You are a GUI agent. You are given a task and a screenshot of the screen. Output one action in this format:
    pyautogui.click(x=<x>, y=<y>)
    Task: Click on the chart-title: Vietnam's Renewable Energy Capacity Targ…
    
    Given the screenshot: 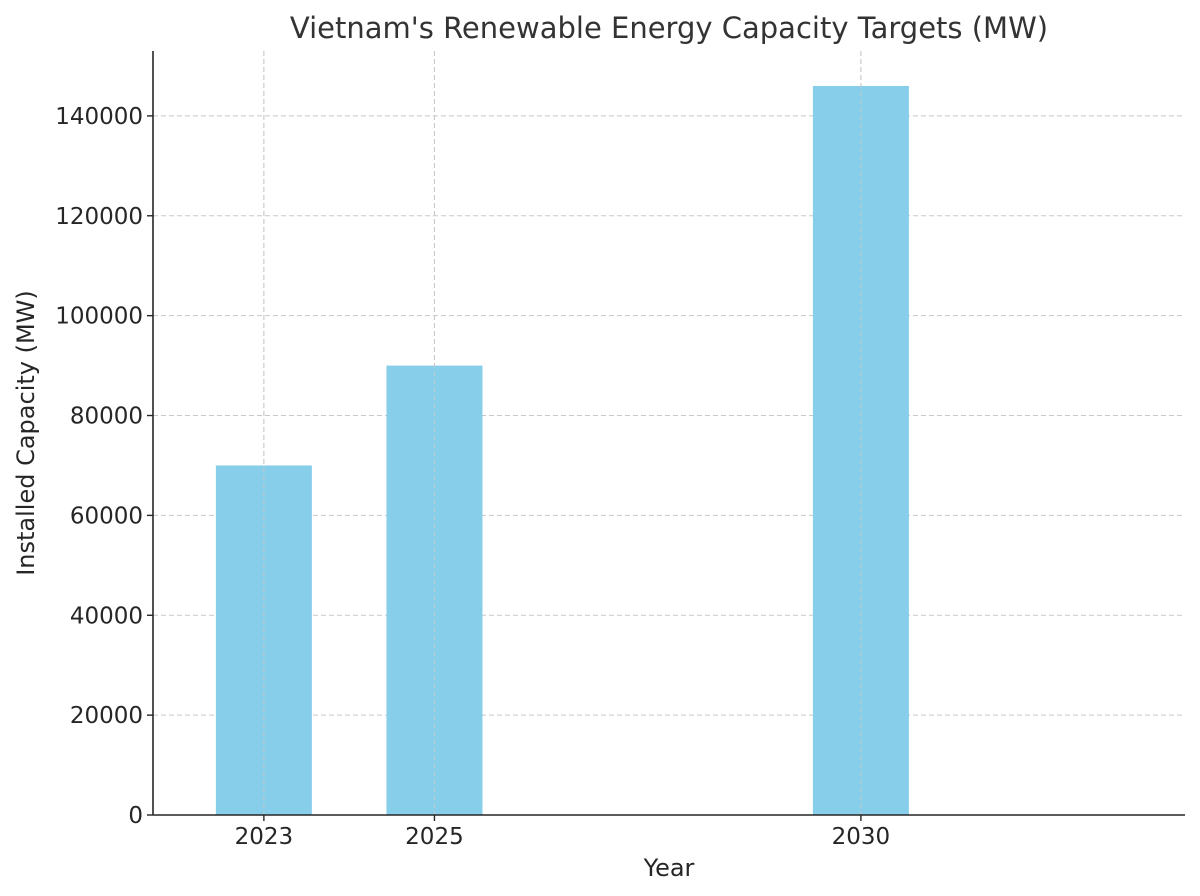 What is the action you would take?
    pyautogui.click(x=669, y=28)
    